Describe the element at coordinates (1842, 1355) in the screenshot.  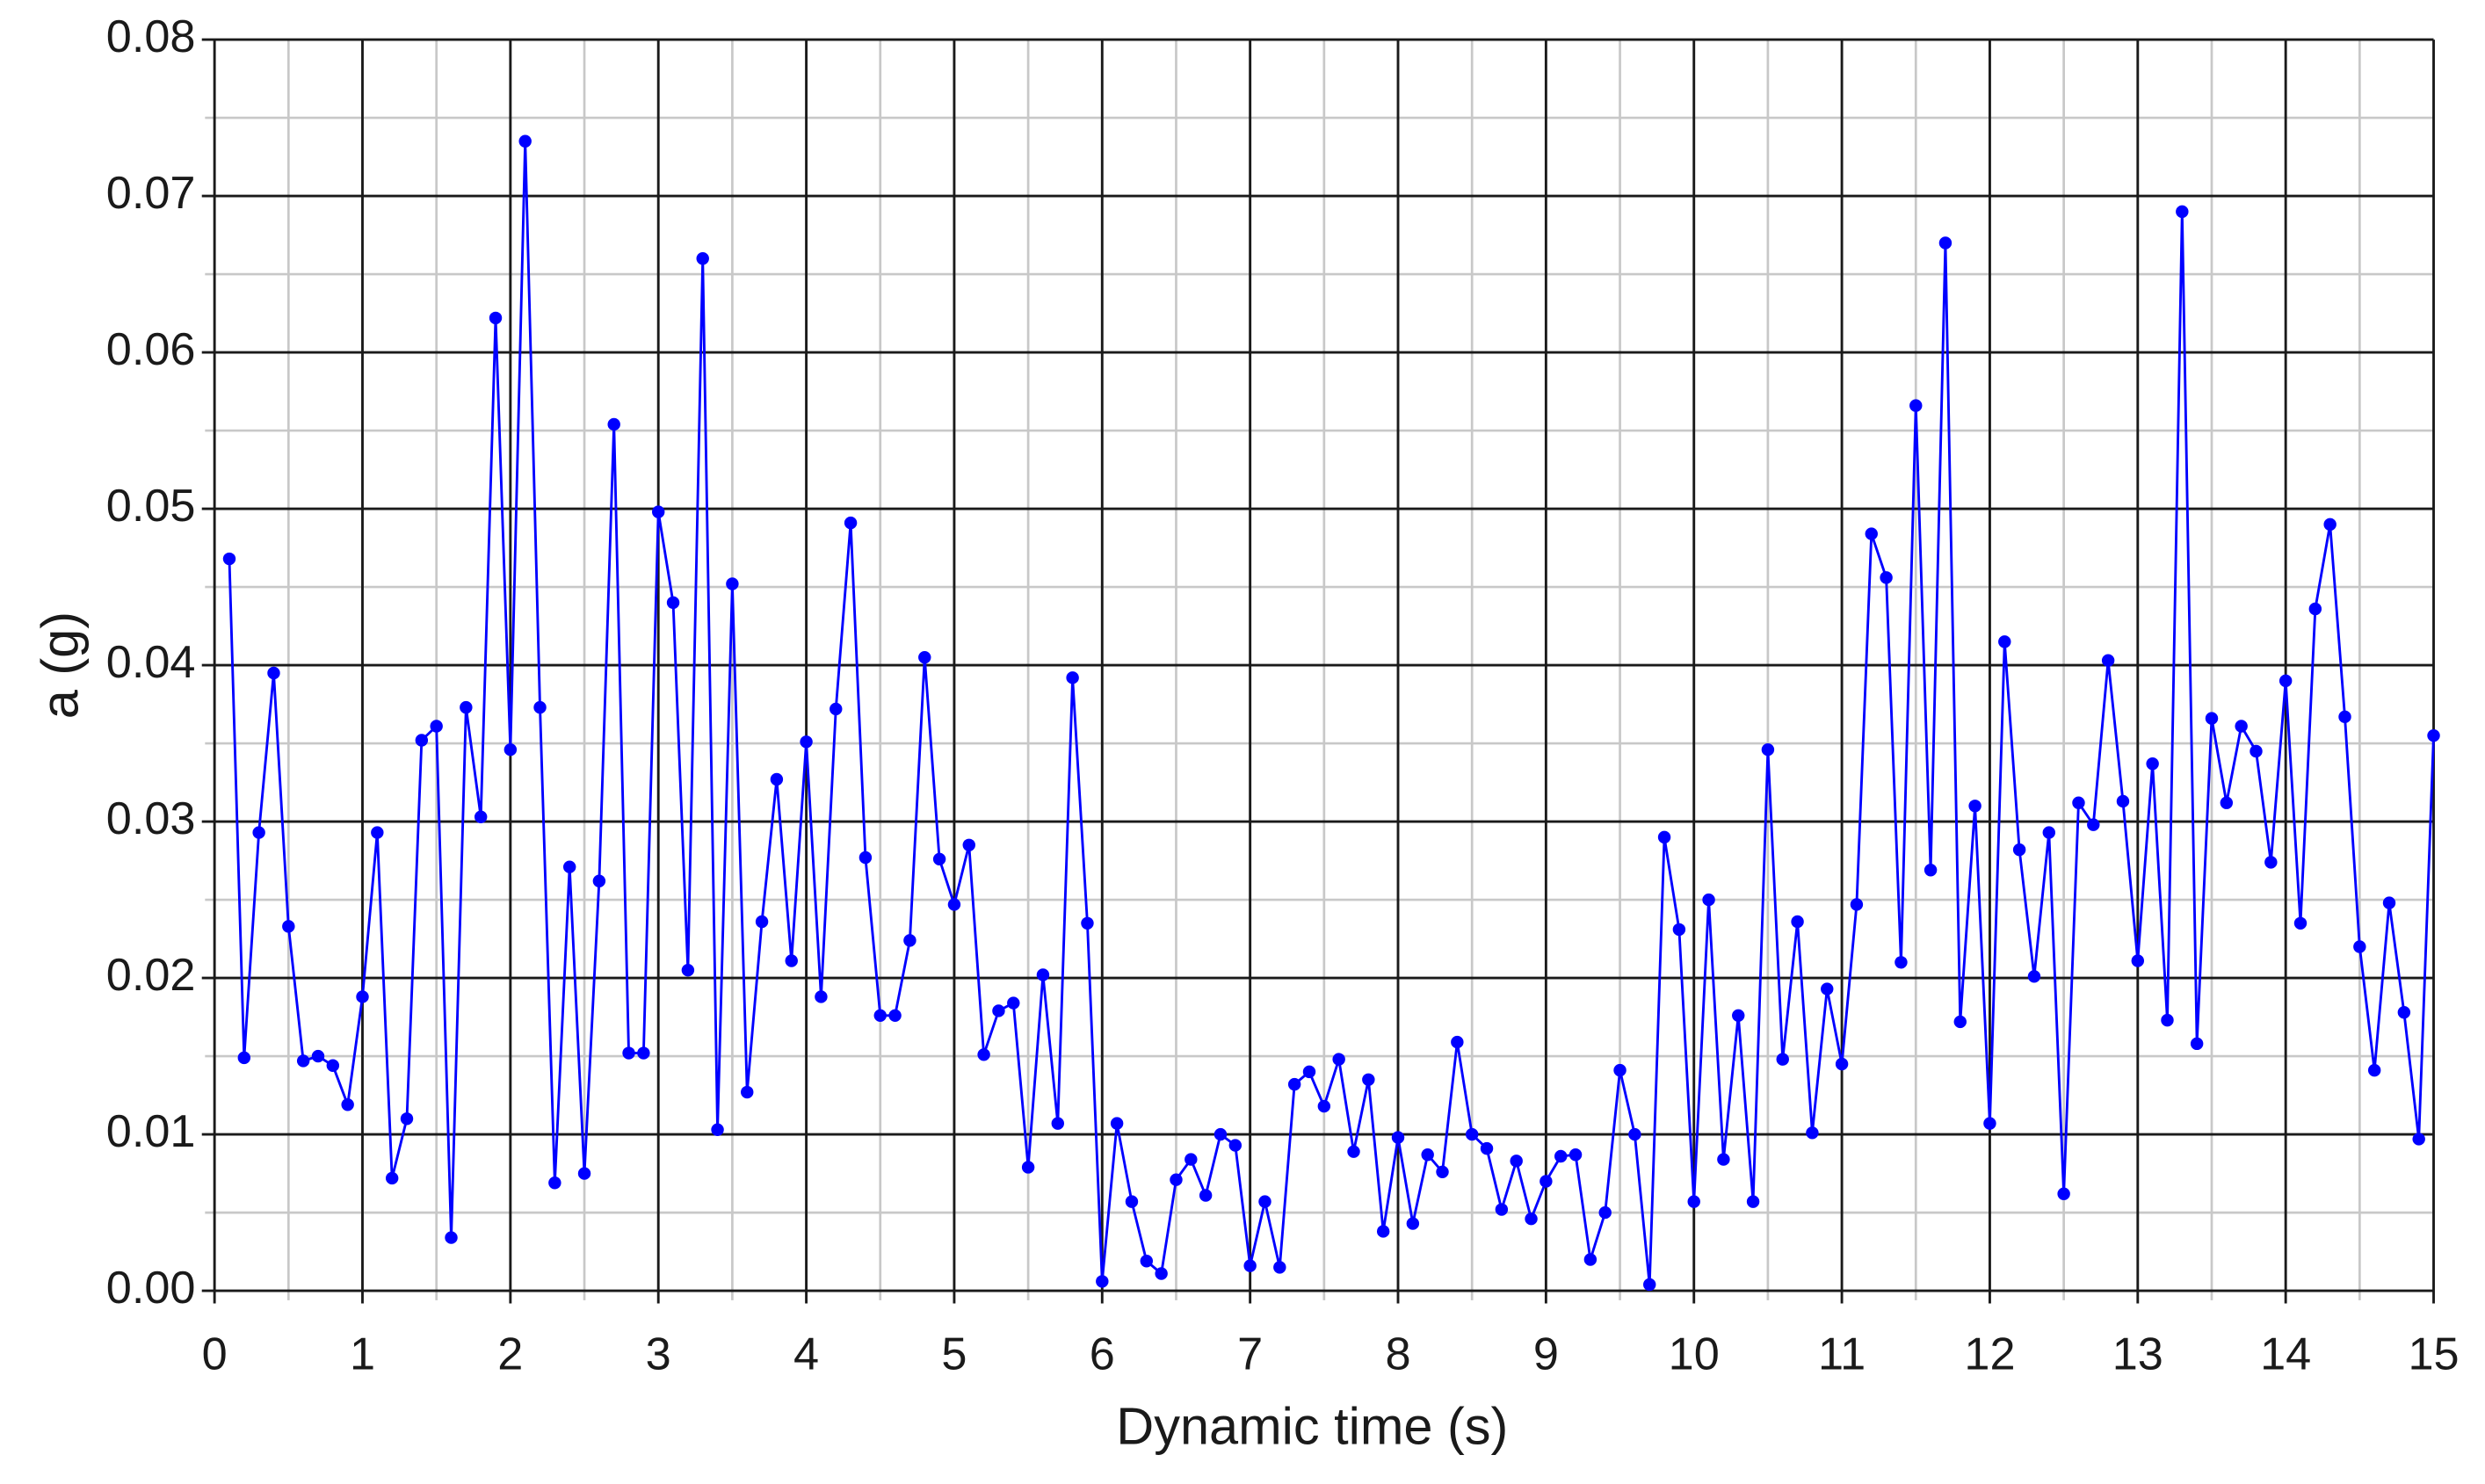
I see `x-tick-label: 11` at that location.